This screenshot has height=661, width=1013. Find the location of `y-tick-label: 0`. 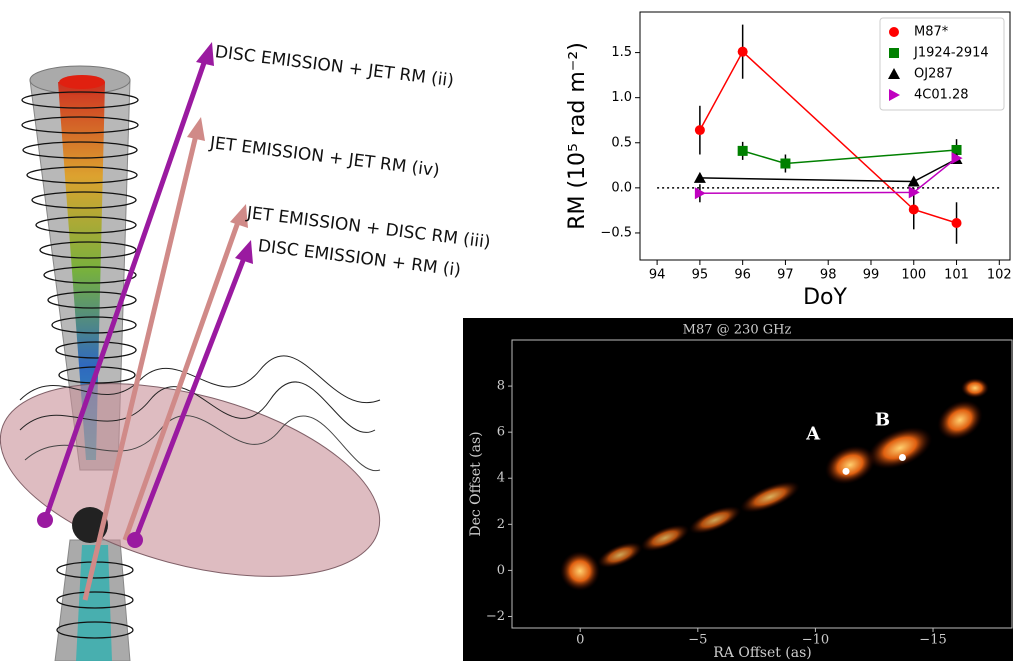

y-tick-label: 0 is located at coordinates (501, 570).